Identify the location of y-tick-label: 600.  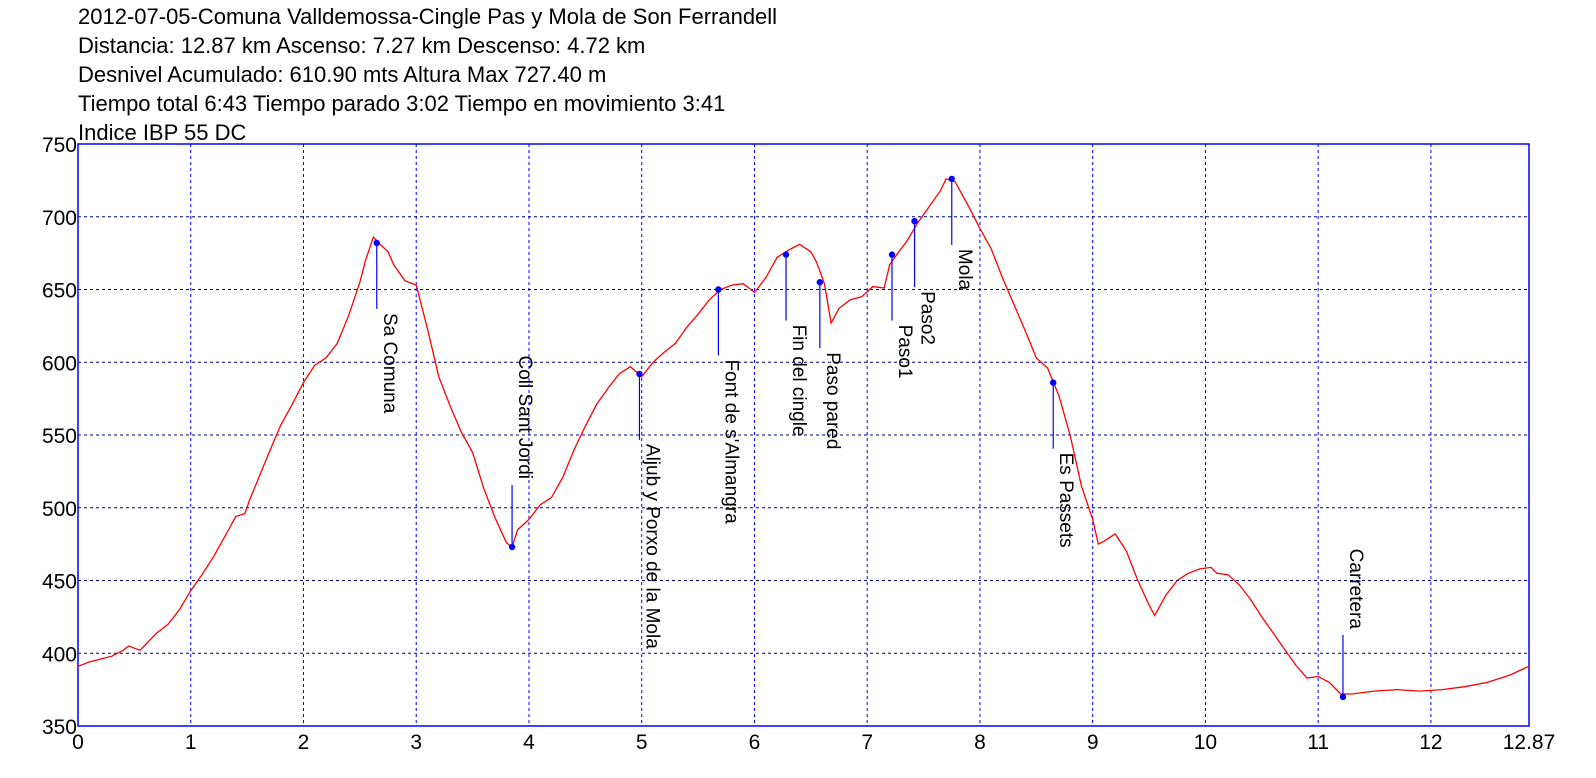
(59, 363).